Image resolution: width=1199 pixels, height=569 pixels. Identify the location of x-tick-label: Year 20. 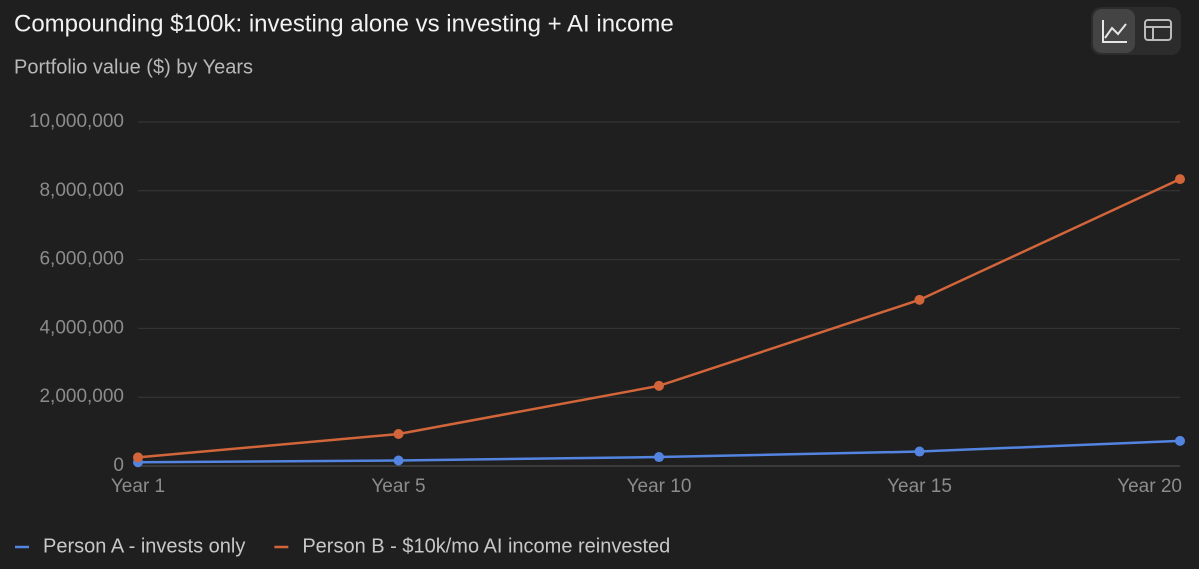
(1149, 486).